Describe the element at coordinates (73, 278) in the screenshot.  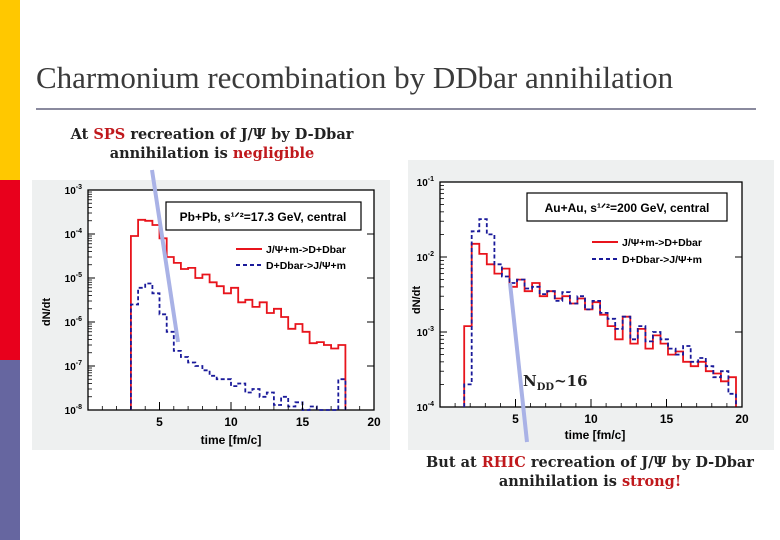
I see `sps-ytick-label: 10⁻⁵` at that location.